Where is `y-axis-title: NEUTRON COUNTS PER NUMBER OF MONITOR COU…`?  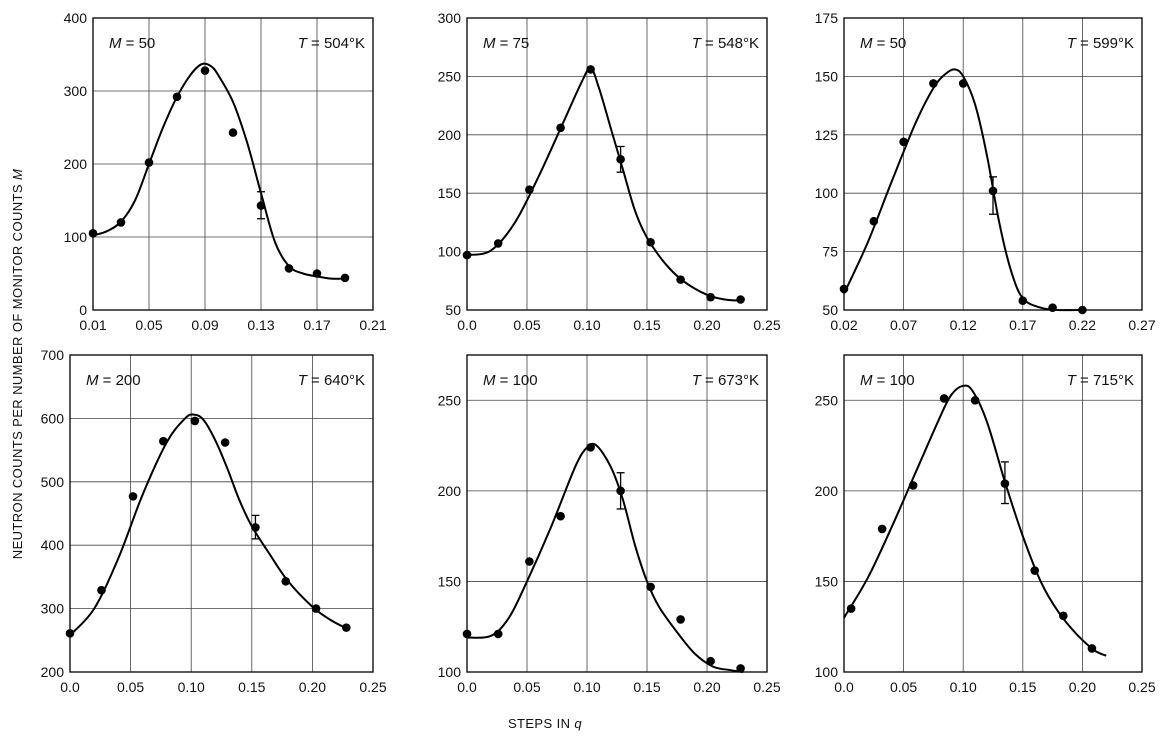 y-axis-title: NEUTRON COUNTS PER NUMBER OF MONITOR COU… is located at coordinates (17, 364).